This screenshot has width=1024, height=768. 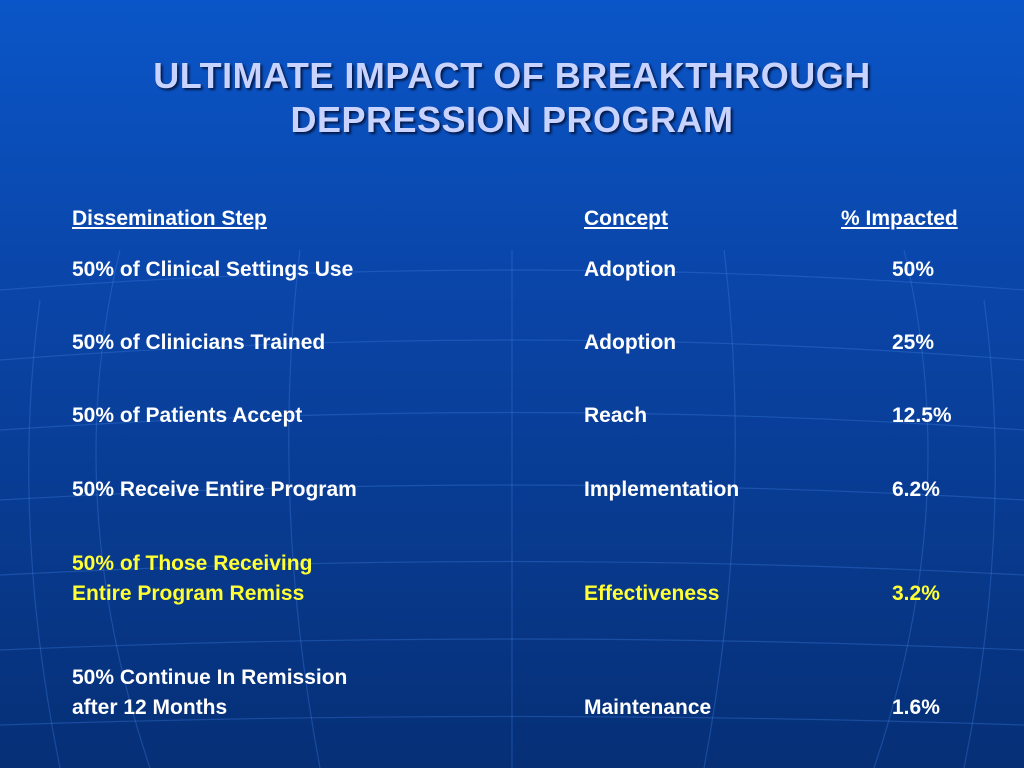 What do you see at coordinates (199, 342) in the screenshot?
I see `row-2-step: 50% of Clinicians Trained` at bounding box center [199, 342].